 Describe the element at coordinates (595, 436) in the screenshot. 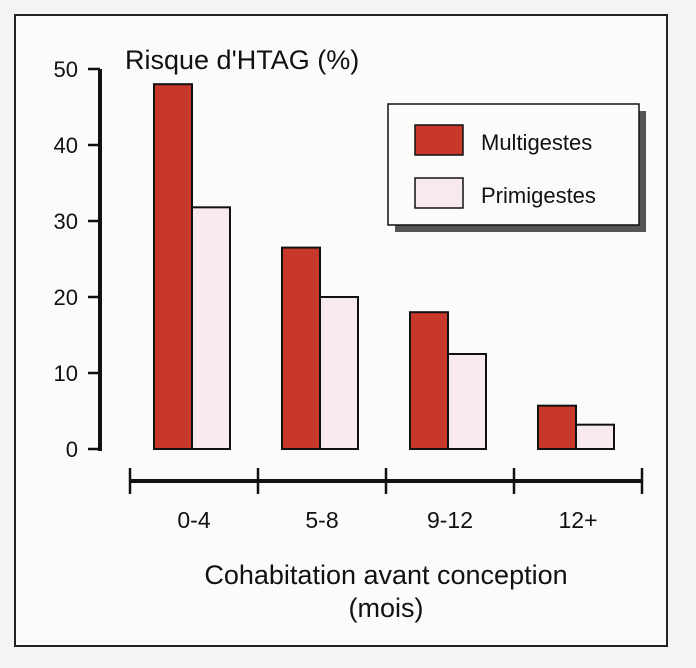

I see `bar-primigestes-12+` at that location.